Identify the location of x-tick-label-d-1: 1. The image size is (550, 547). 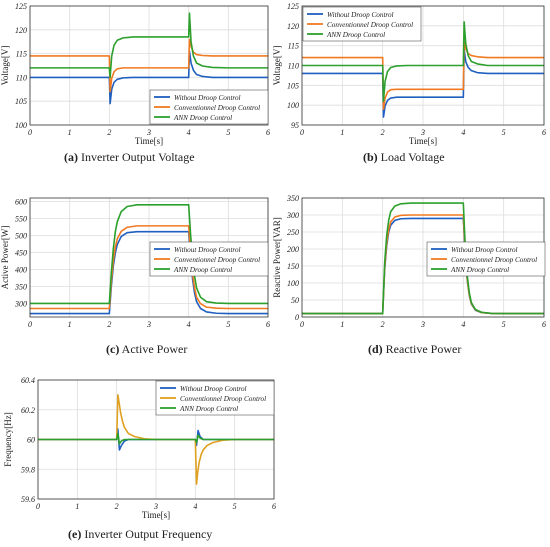
(342, 324).